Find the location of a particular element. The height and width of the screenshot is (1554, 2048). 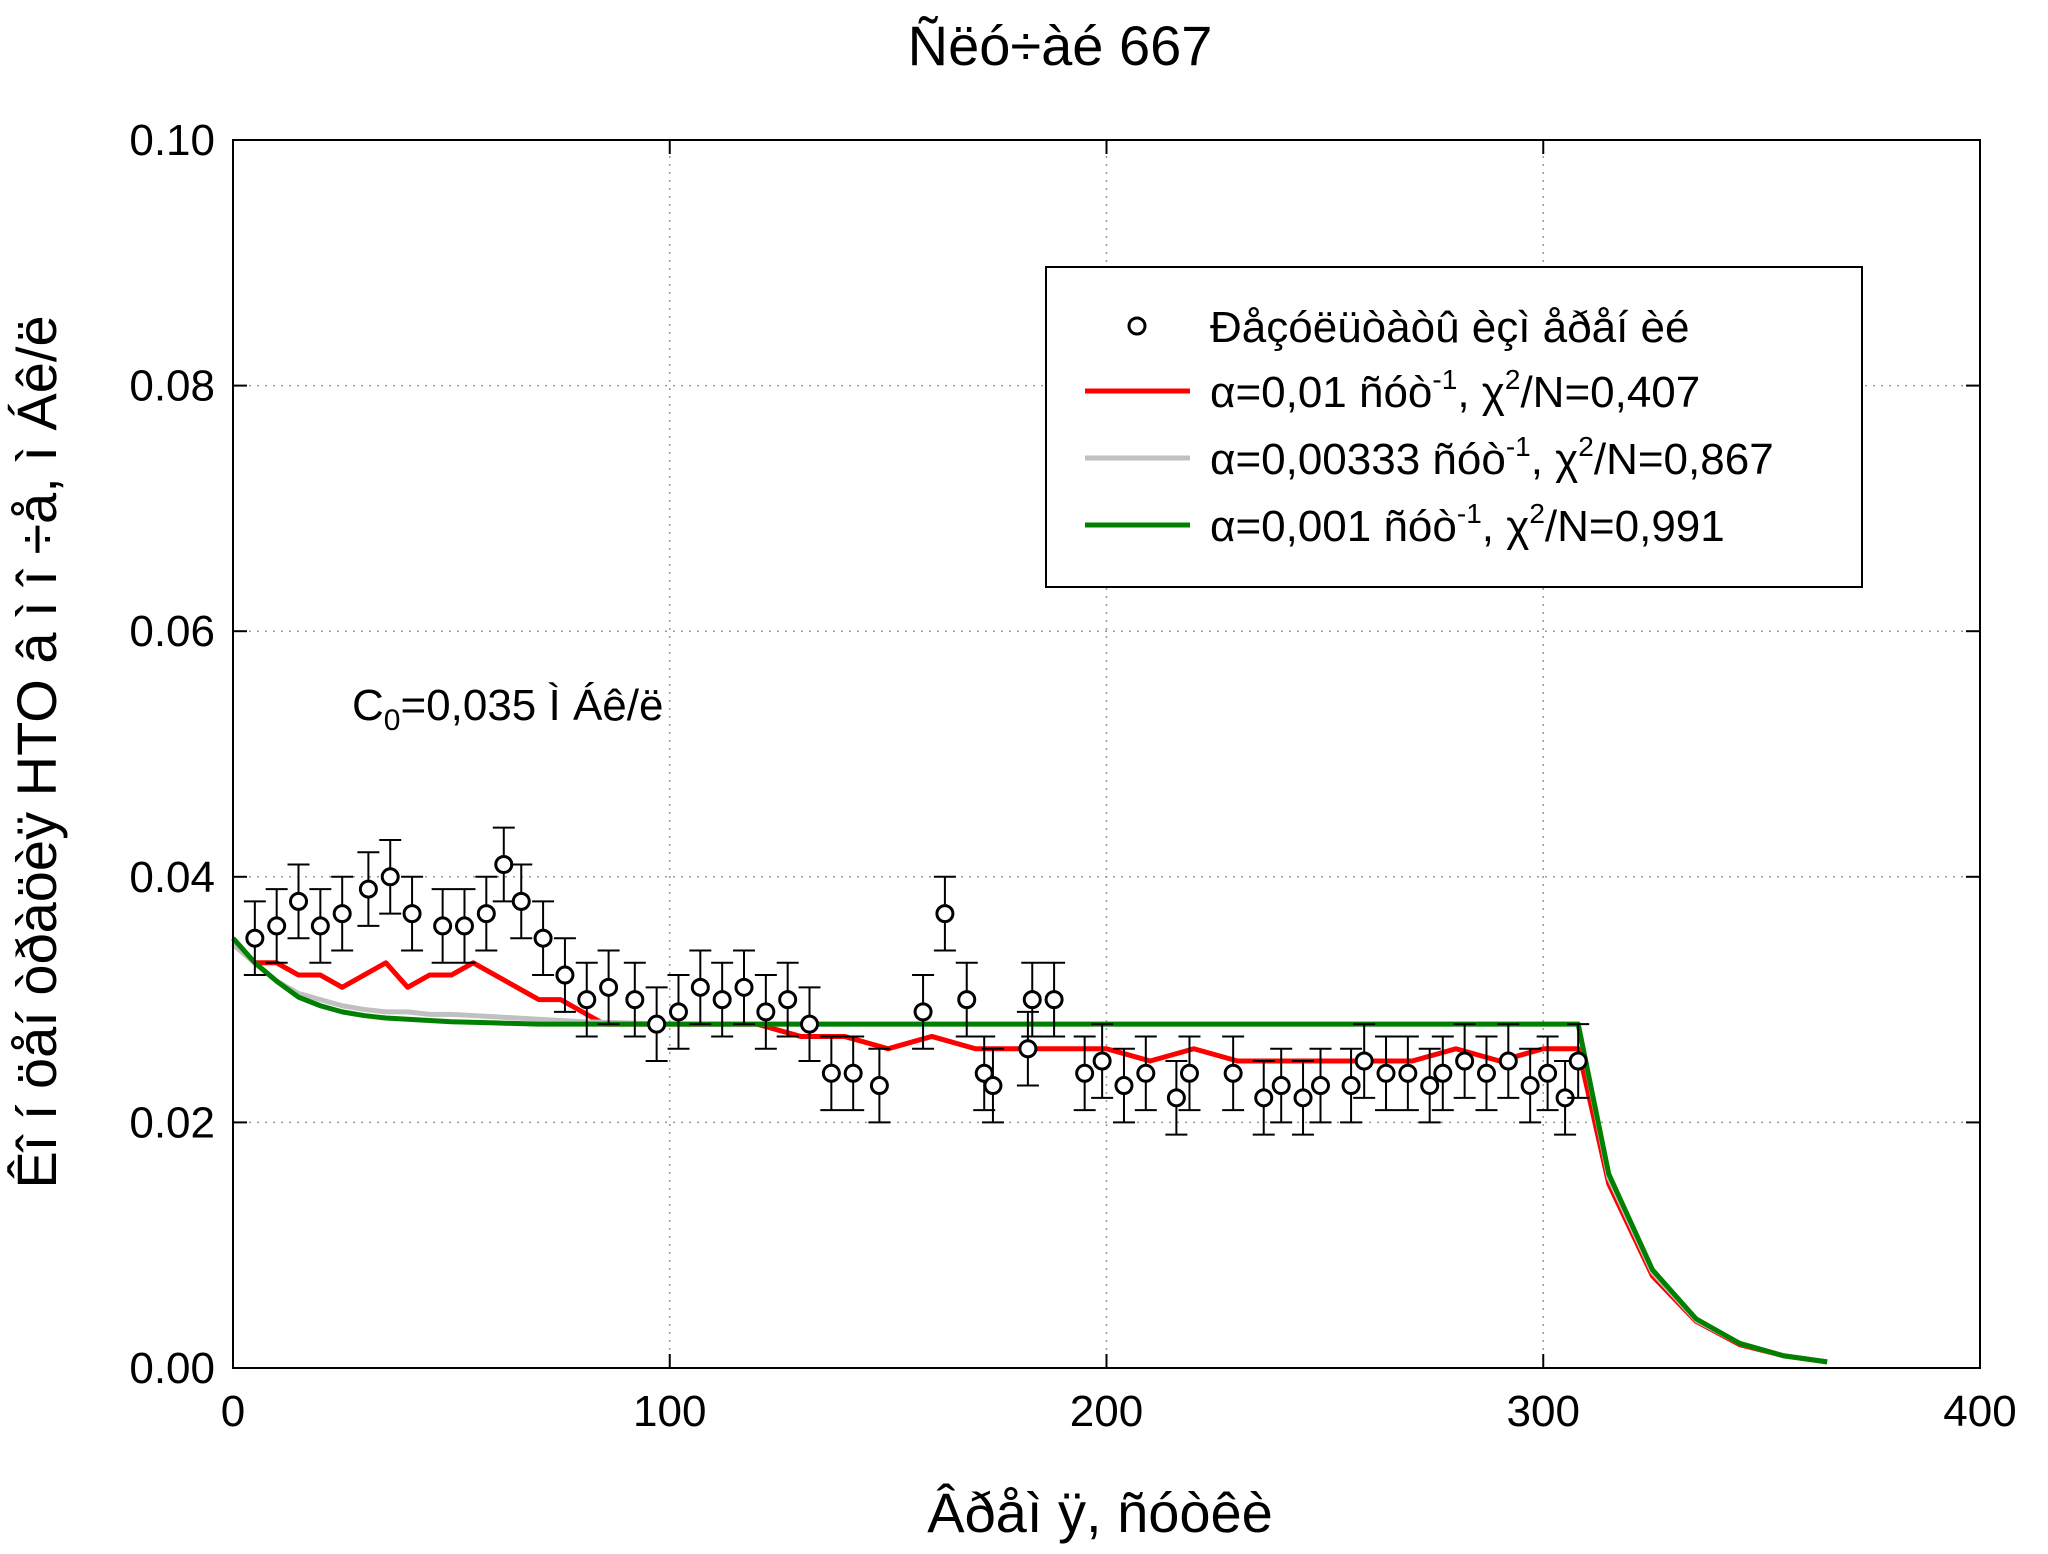

legend-label-alpha-000333-exp: -1 is located at coordinates (1518, 446).